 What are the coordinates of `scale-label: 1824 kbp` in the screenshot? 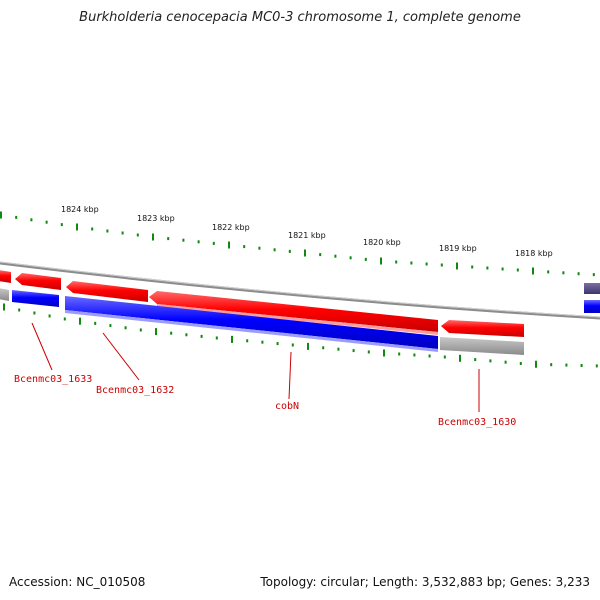 It's located at (80, 209).